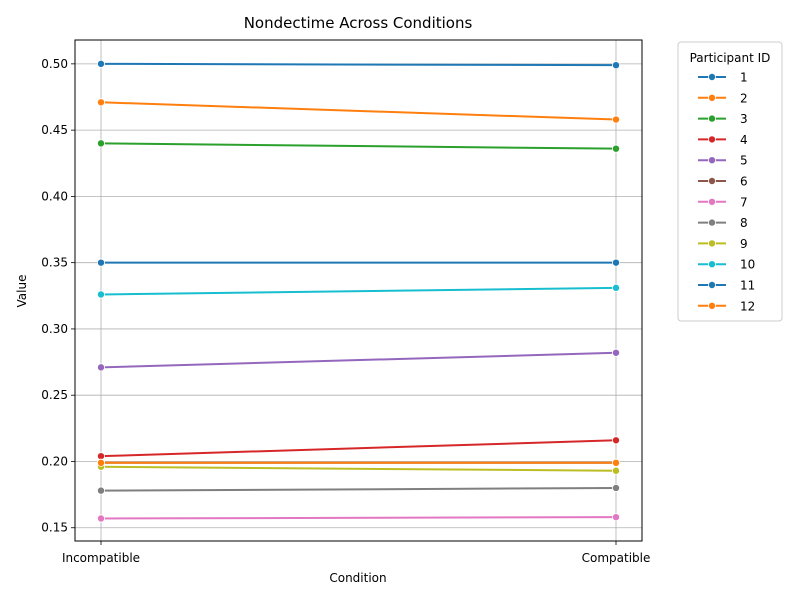  I want to click on y-tick-label: 0.50, so click(54, 64).